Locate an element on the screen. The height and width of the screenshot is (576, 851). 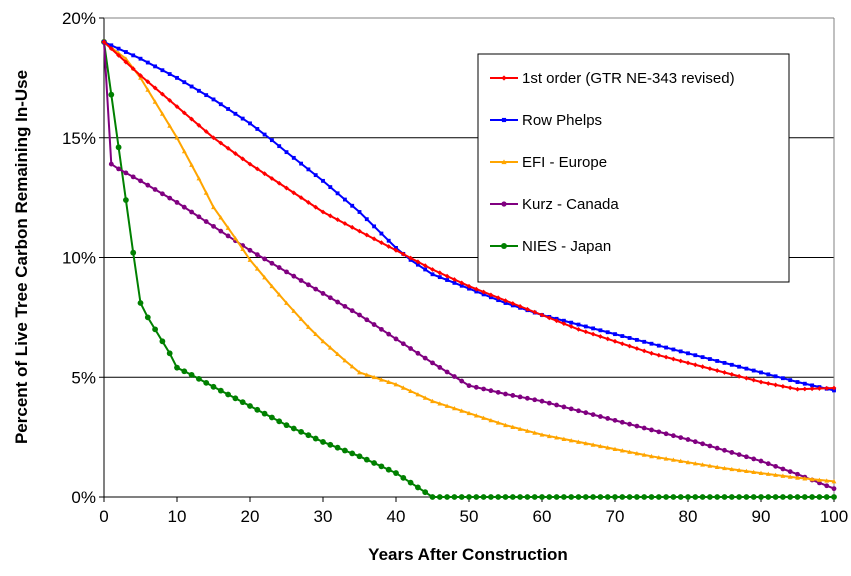
x-tick-label: 30 is located at coordinates (323, 516).